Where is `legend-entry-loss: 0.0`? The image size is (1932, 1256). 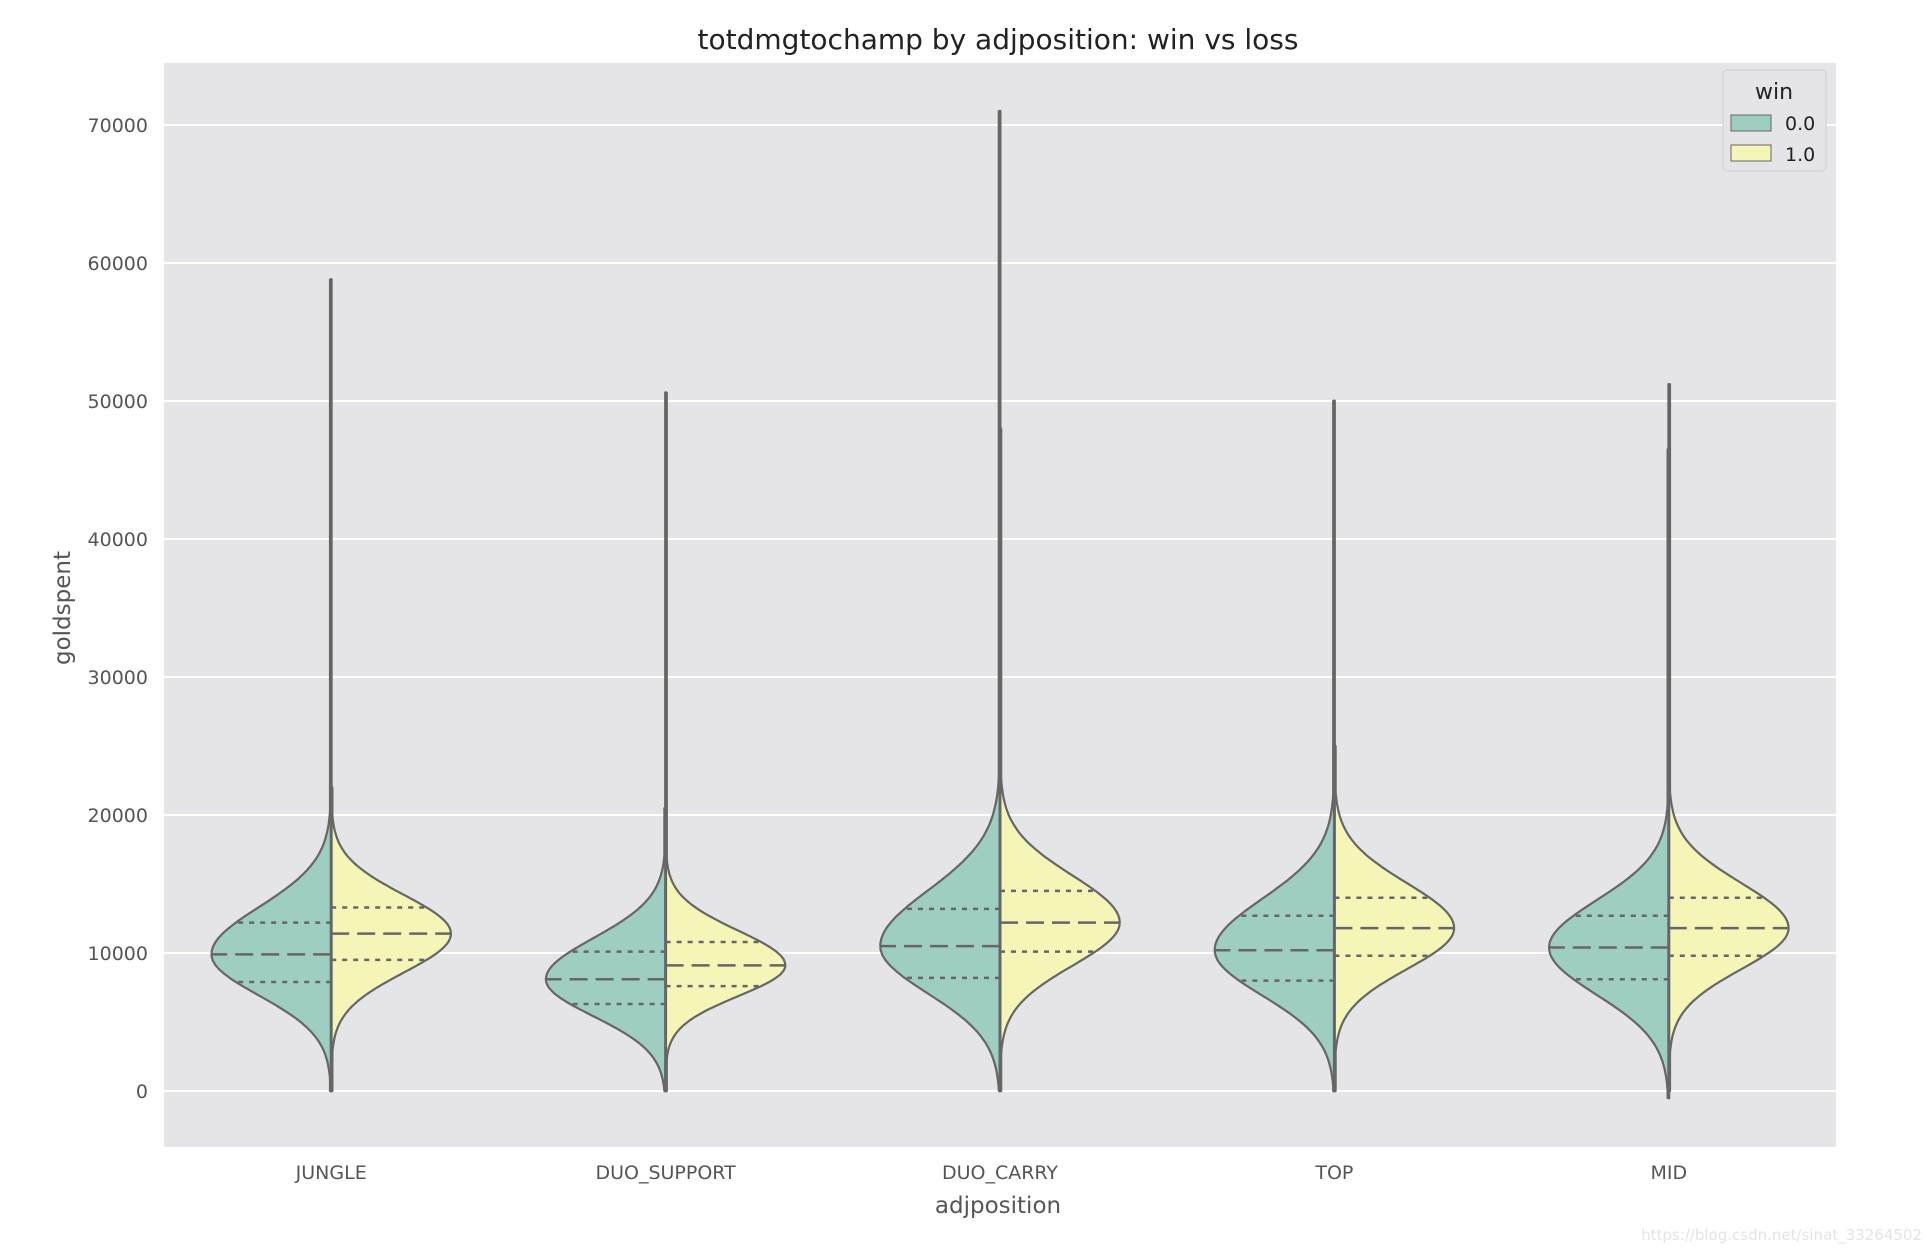 legend-entry-loss: 0.0 is located at coordinates (1800, 124).